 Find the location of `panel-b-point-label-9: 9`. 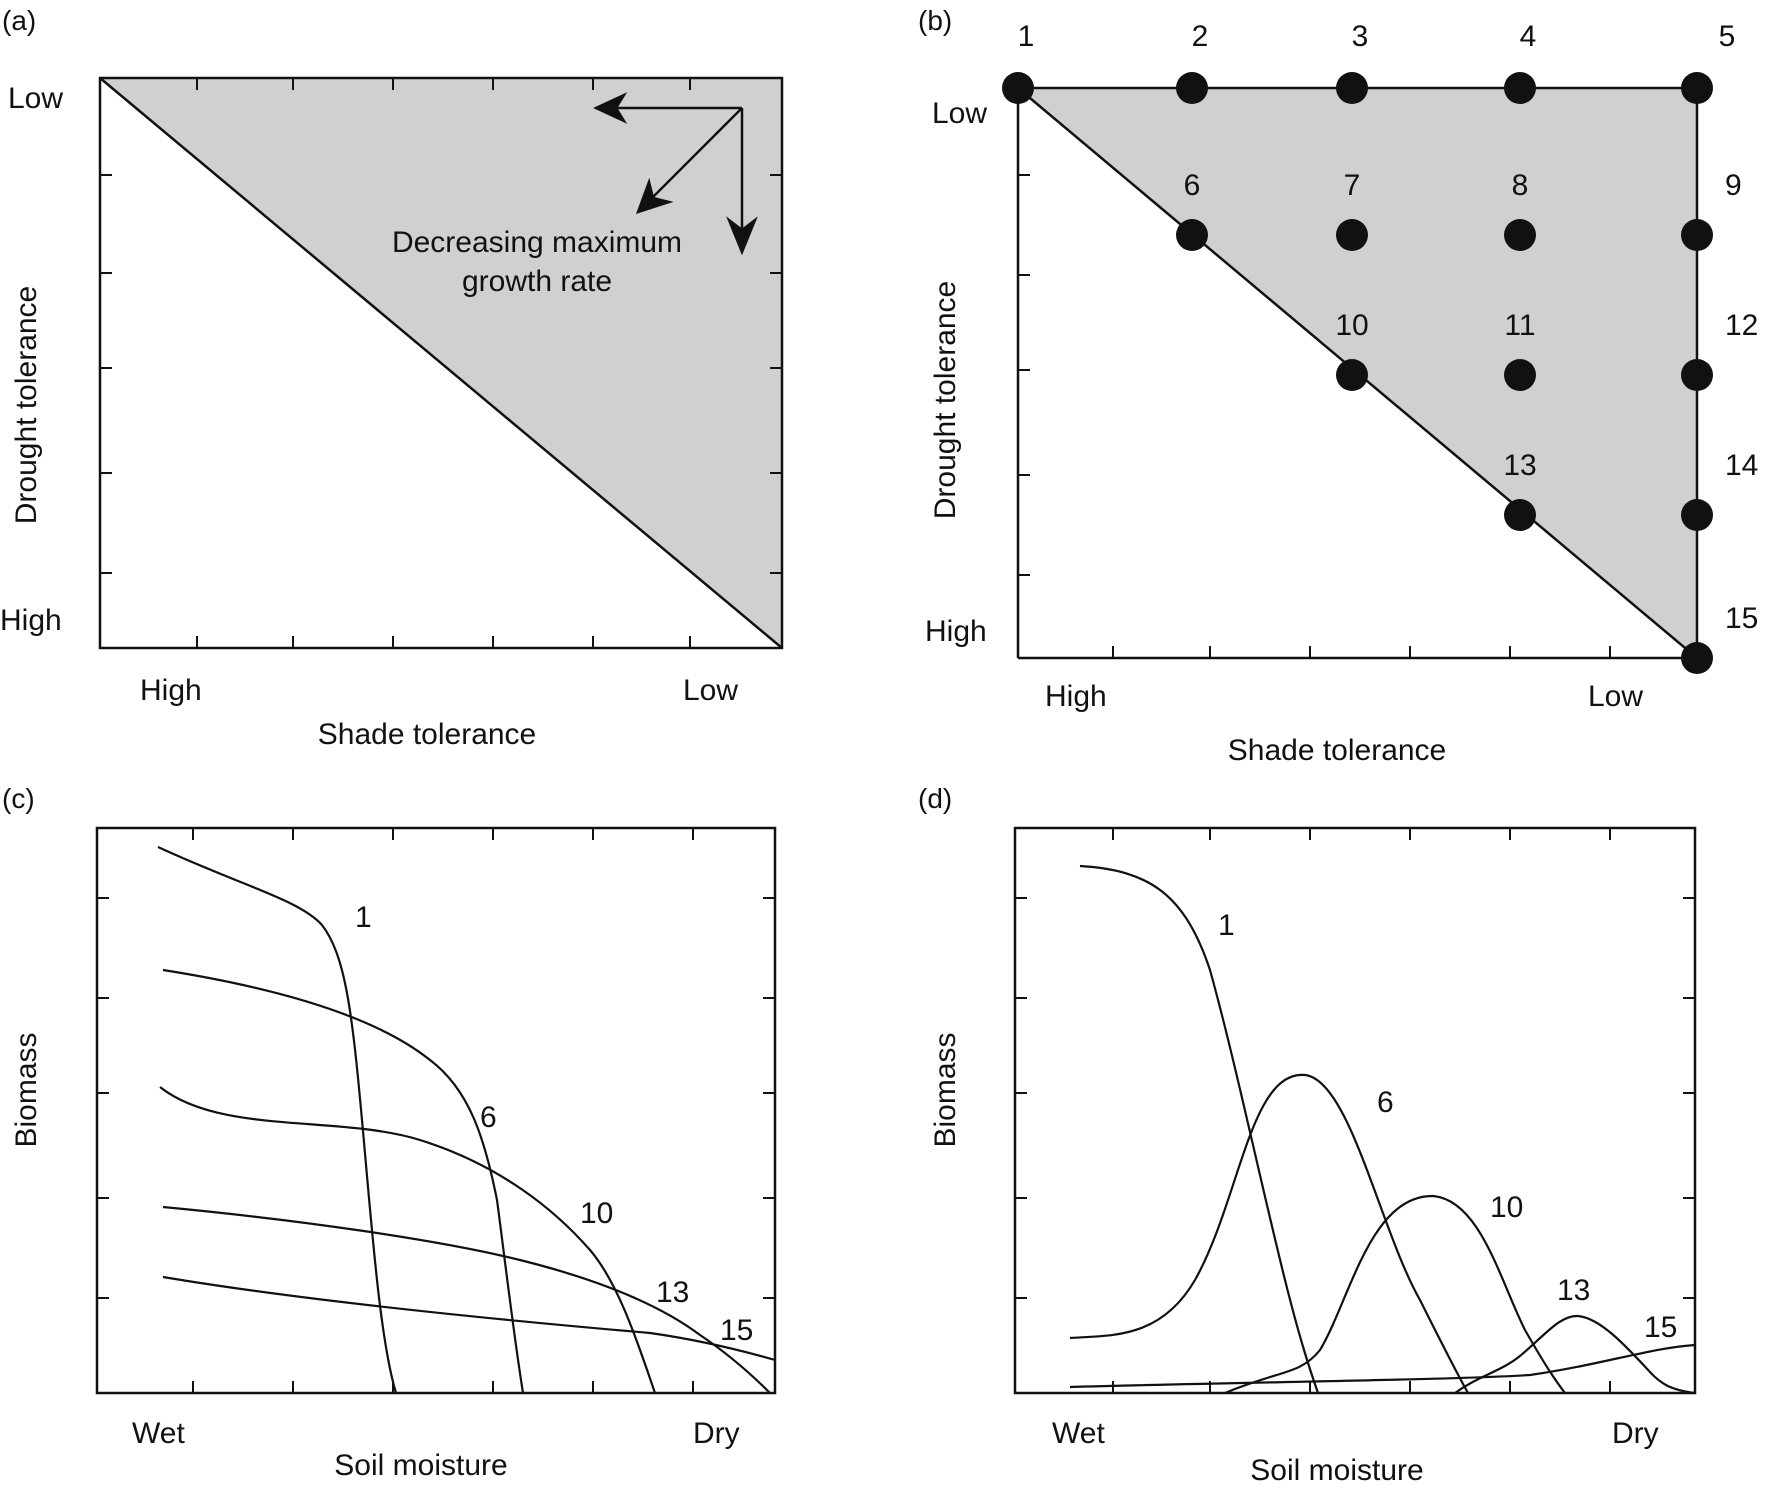

panel-b-point-label-9: 9 is located at coordinates (1733, 185).